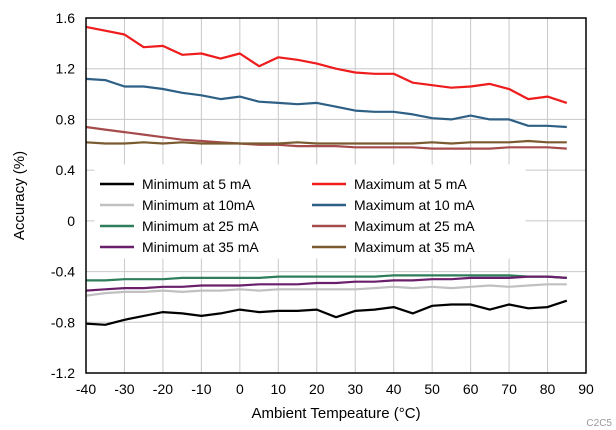 The height and width of the screenshot is (430, 616). I want to click on legend-label: Minimum at 5 mA, so click(197, 184).